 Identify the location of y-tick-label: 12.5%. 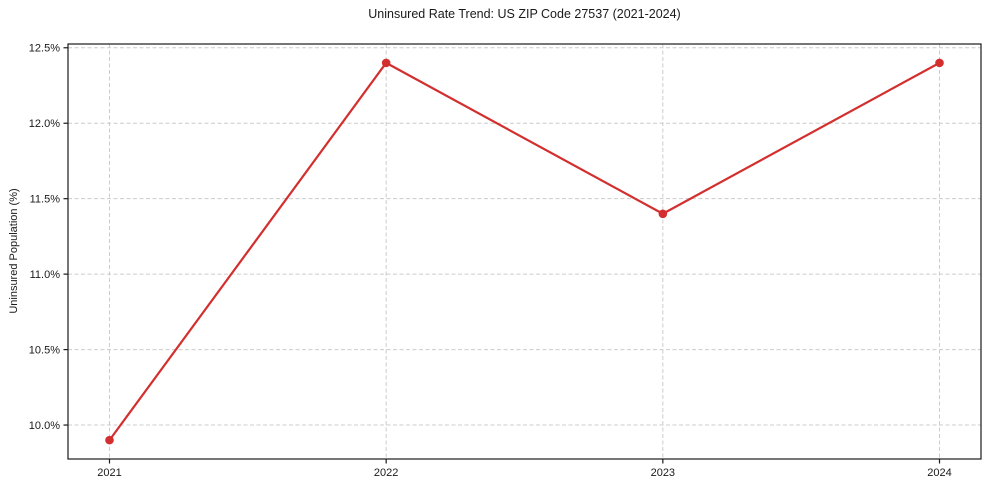
(44, 49).